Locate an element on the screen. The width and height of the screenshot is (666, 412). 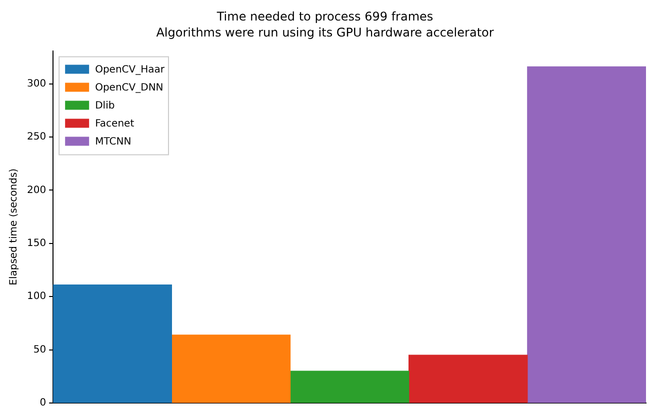
y-tick-label: 150 is located at coordinates (36, 243).